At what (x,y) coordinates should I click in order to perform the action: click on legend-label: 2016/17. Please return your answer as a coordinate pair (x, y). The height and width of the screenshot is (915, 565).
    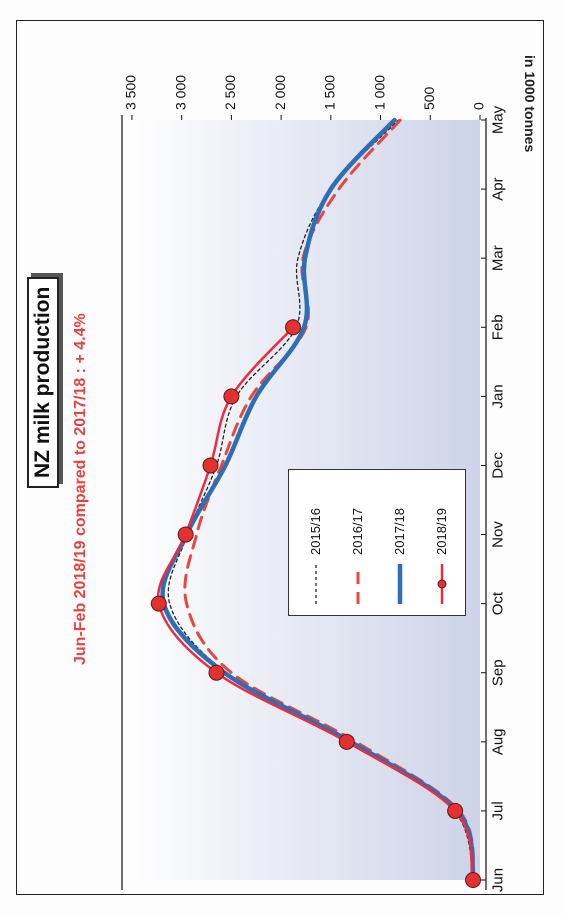
    Looking at the image, I should click on (357, 531).